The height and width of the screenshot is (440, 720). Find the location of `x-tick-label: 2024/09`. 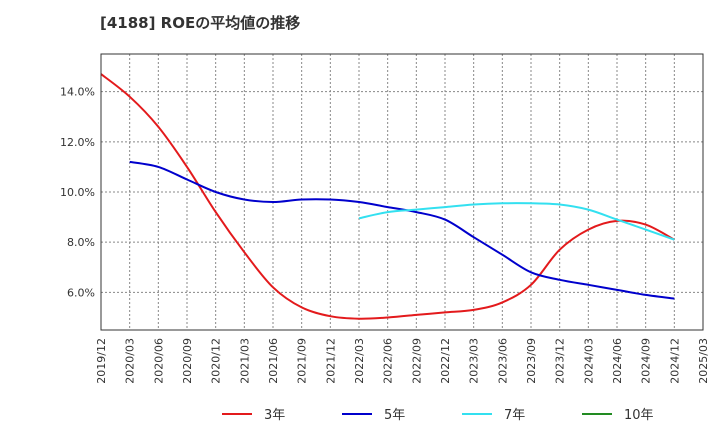

x-tick-label: 2024/09 is located at coordinates (646, 361).